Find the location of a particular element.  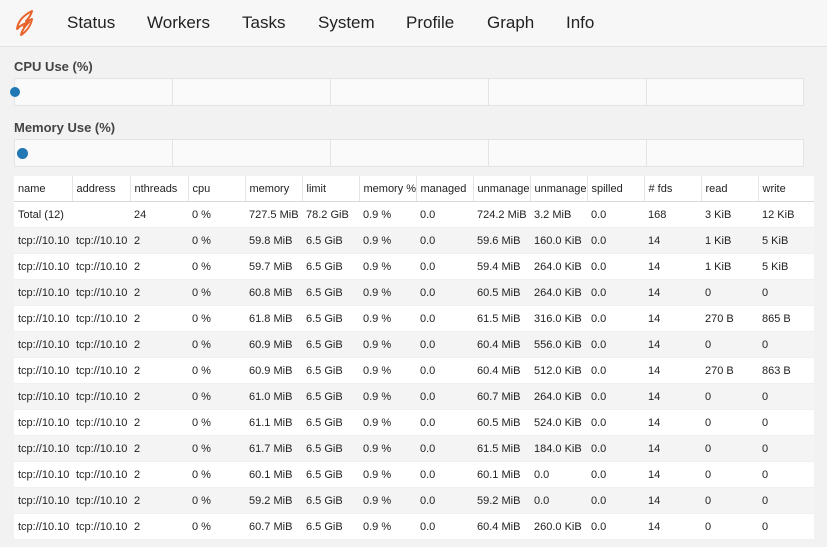

column-header: managed is located at coordinates (444, 189).